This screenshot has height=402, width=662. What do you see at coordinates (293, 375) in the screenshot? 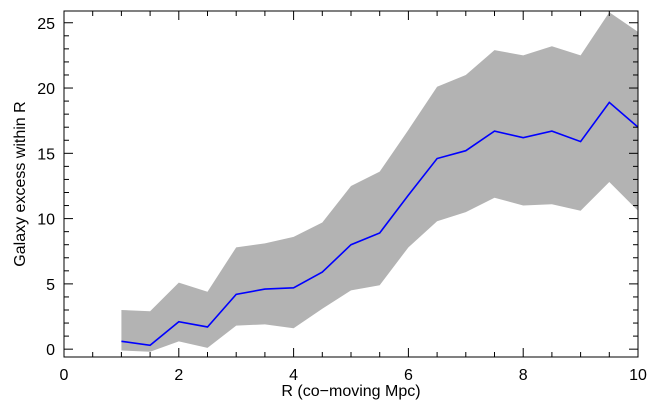
I see `x-tick-label: 4` at bounding box center [293, 375].